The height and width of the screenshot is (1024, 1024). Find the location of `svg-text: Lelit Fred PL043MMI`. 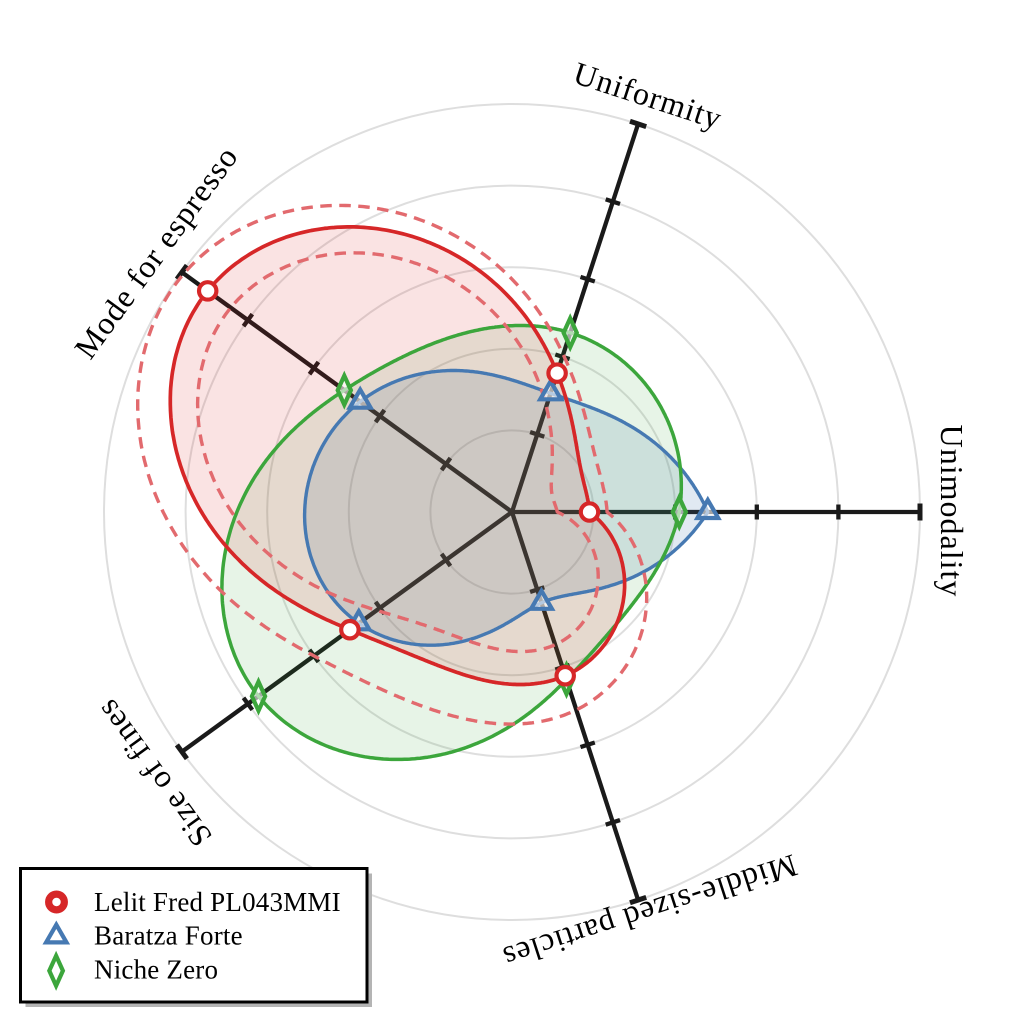

svg-text: Lelit Fred PL043MMI is located at coordinates (217, 902).